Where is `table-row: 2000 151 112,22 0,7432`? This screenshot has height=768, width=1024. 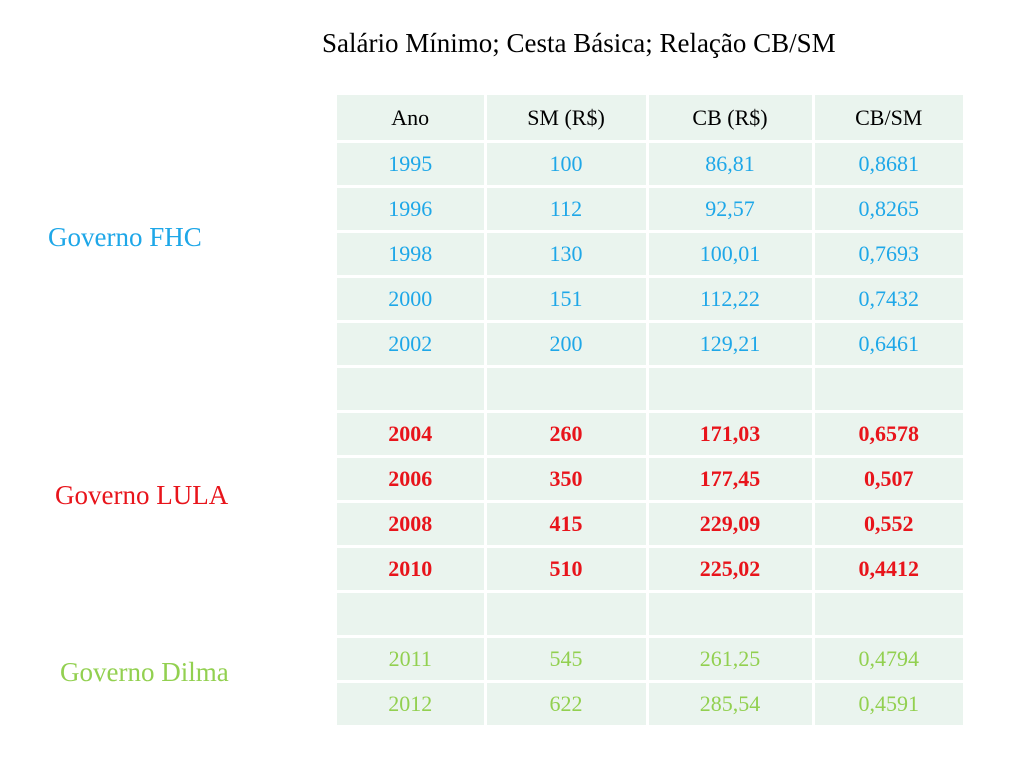
table-row: 2000 151 112,22 0,7432 is located at coordinates (650, 299).